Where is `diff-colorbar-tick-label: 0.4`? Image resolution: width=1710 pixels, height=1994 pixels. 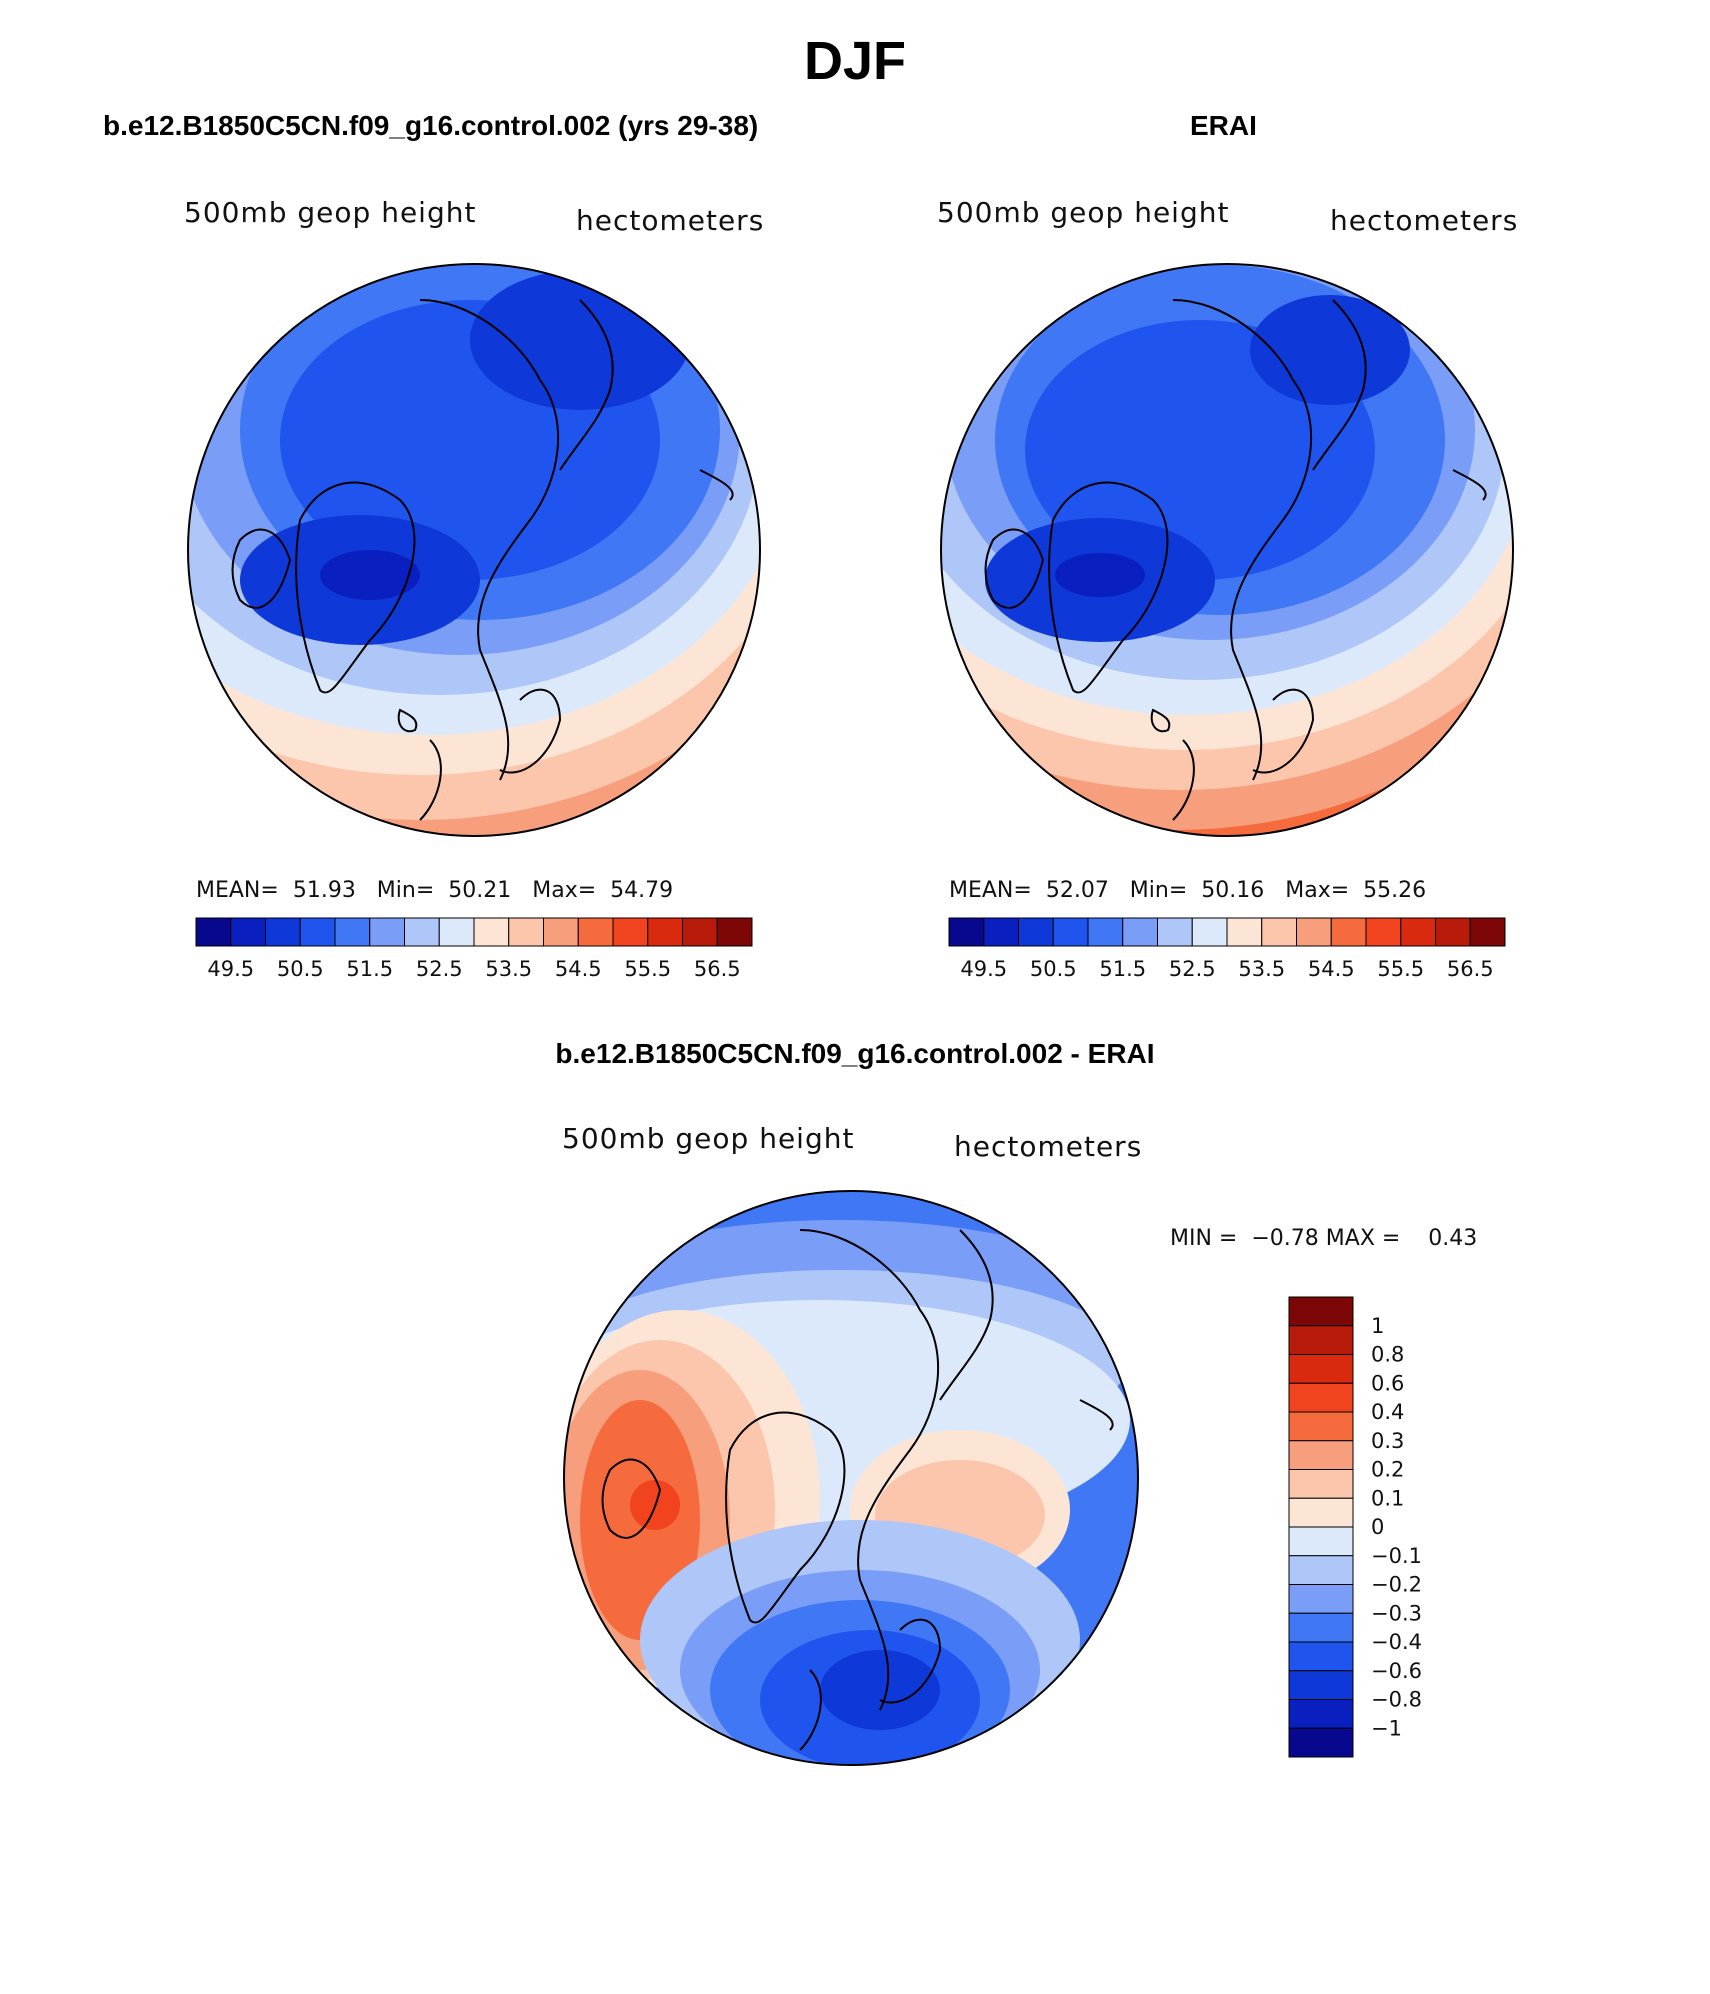 diff-colorbar-tick-label: 0.4 is located at coordinates (1387, 1412).